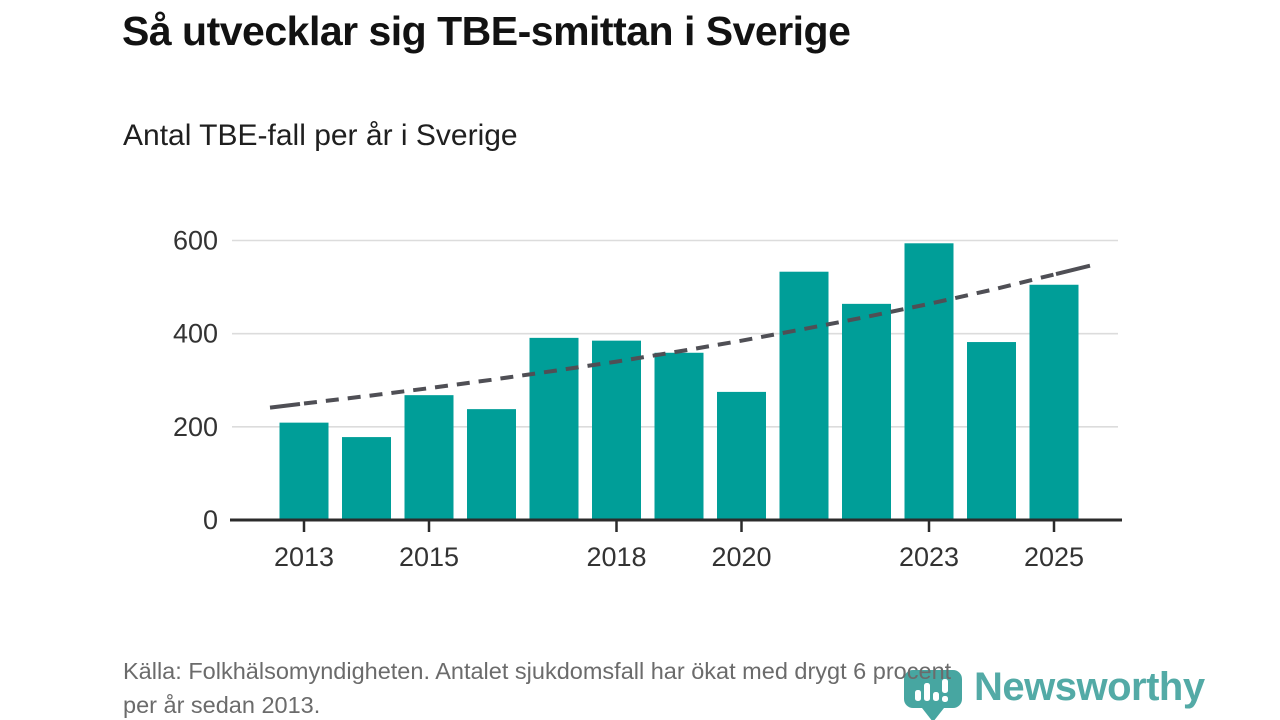 The width and height of the screenshot is (1280, 720). What do you see at coordinates (210, 520) in the screenshot?
I see `y-axis-label: 0` at bounding box center [210, 520].